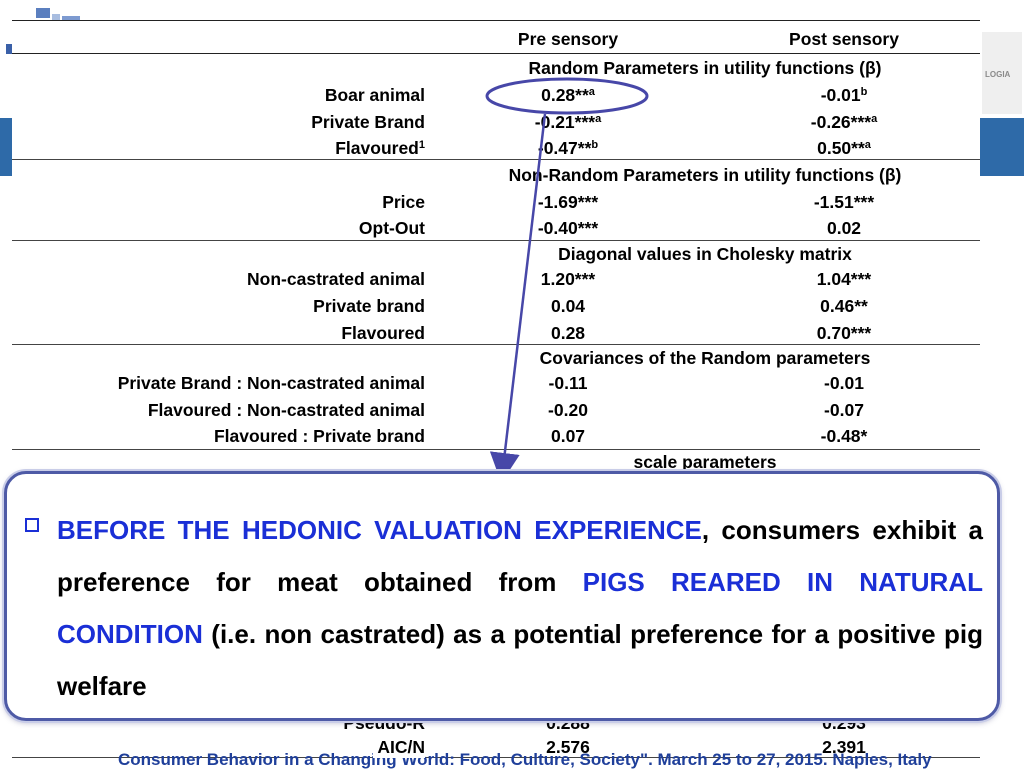  Describe the element at coordinates (568, 122) in the screenshot. I see `cell-private-brand-pre: -0.21***a` at that location.